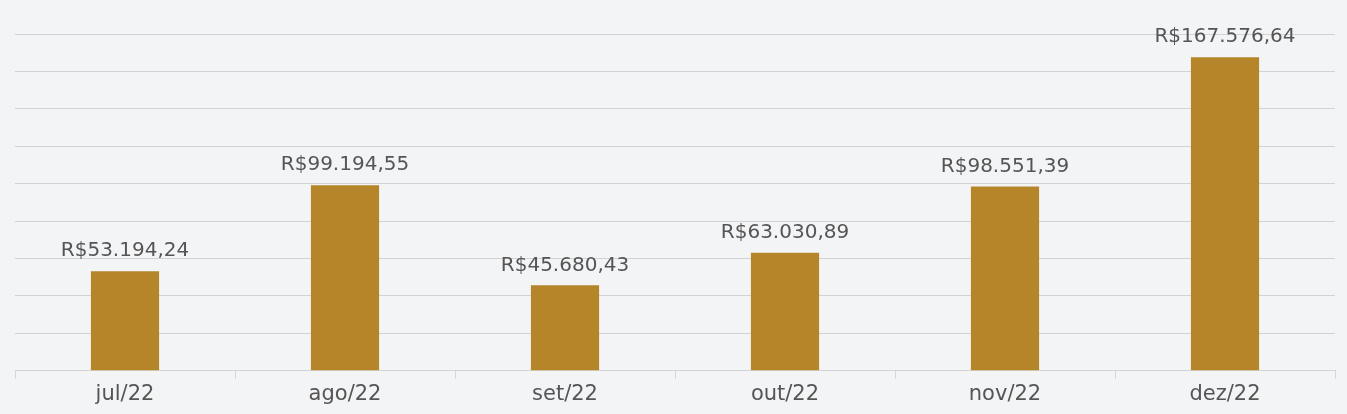  Describe the element at coordinates (785, 392) in the screenshot. I see `x-tick-label: out/22` at that location.